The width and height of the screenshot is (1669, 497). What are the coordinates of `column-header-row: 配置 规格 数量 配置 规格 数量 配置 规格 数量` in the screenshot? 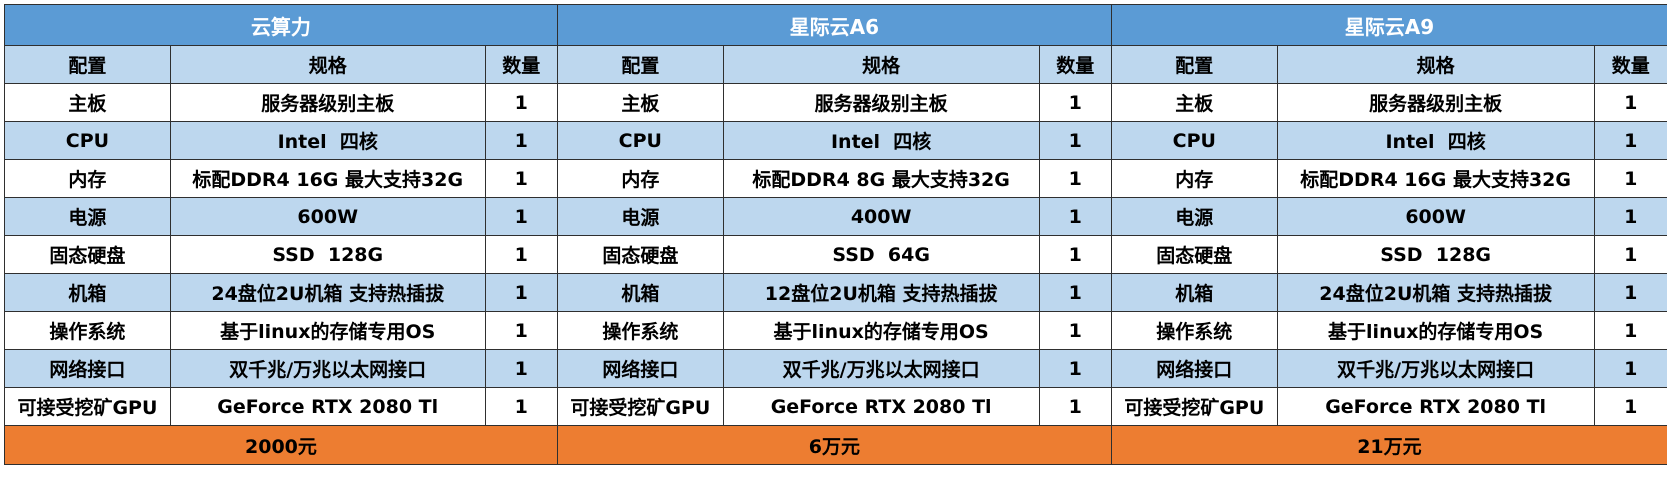 It's located at (836, 64).